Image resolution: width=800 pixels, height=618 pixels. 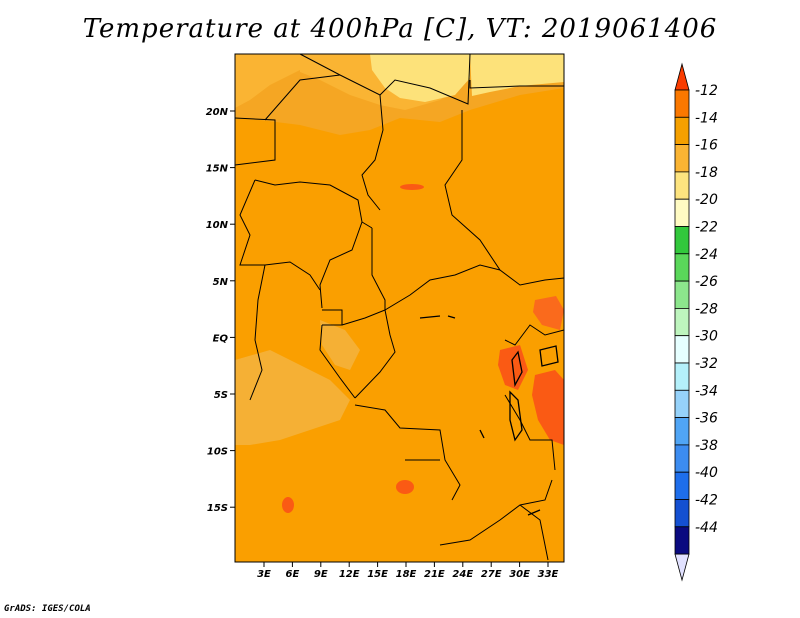 What do you see at coordinates (217, 508) in the screenshot?
I see `lat-tick-label: 15S` at bounding box center [217, 508].